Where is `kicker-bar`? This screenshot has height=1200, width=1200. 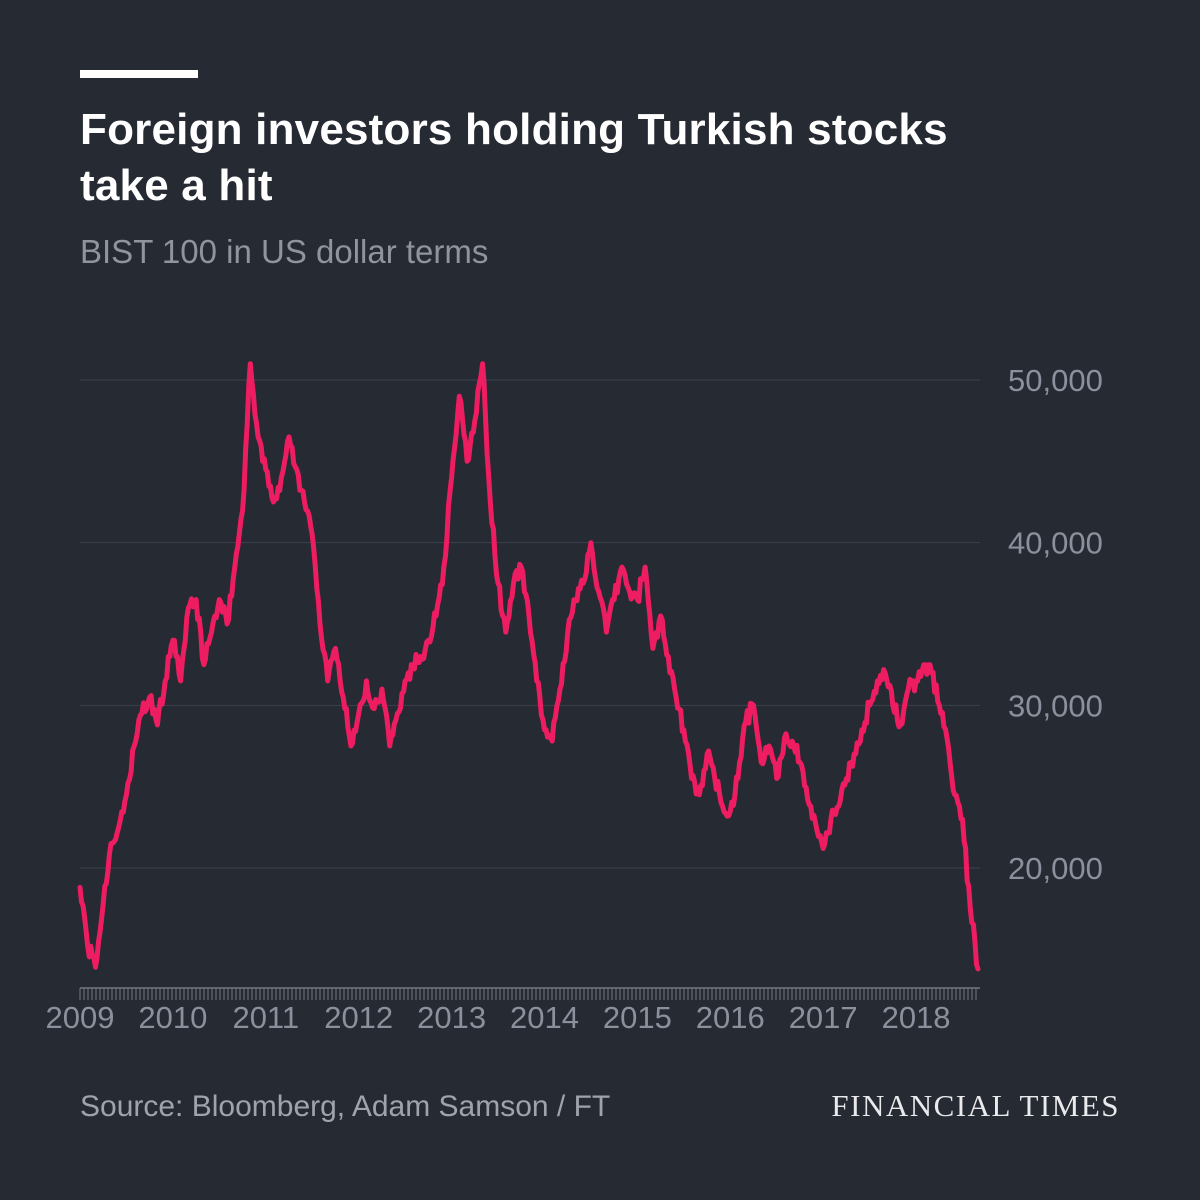 kicker-bar is located at coordinates (139, 74).